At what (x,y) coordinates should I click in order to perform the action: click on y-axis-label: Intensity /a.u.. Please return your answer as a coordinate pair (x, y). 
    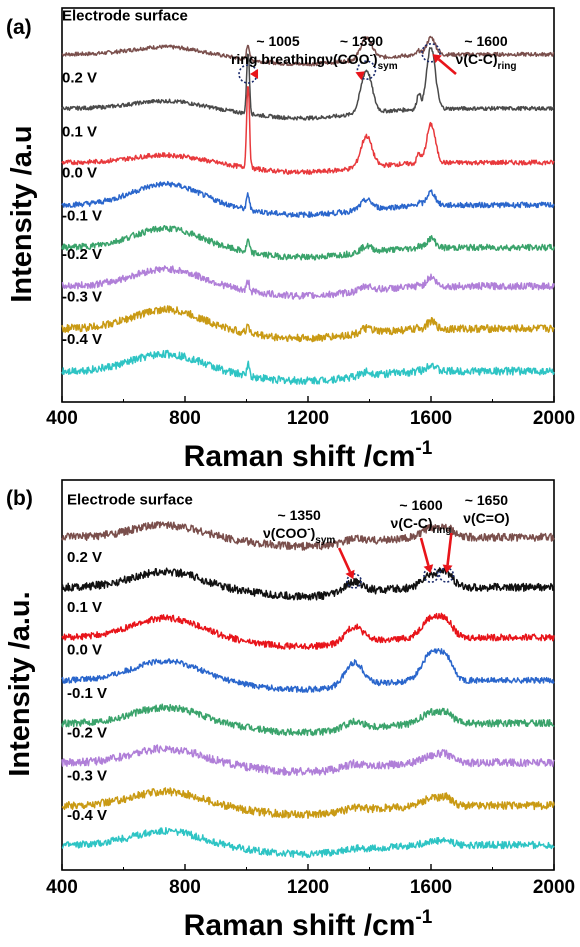
    Looking at the image, I should click on (20, 683).